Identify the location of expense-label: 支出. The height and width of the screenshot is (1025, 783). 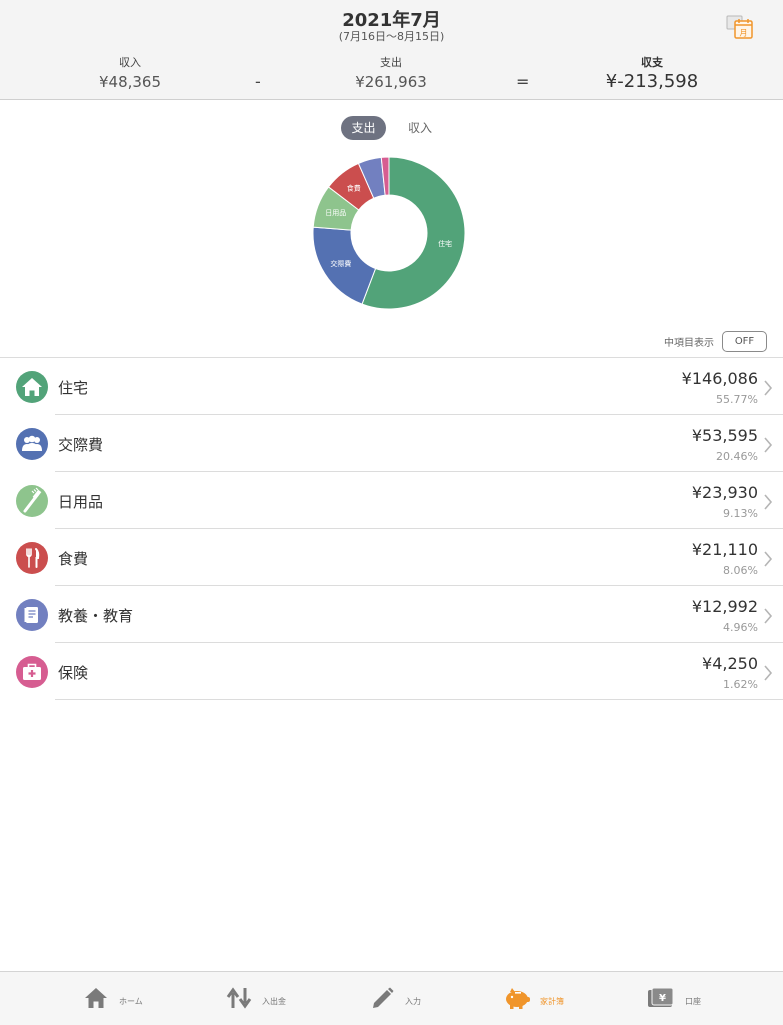
(391, 62).